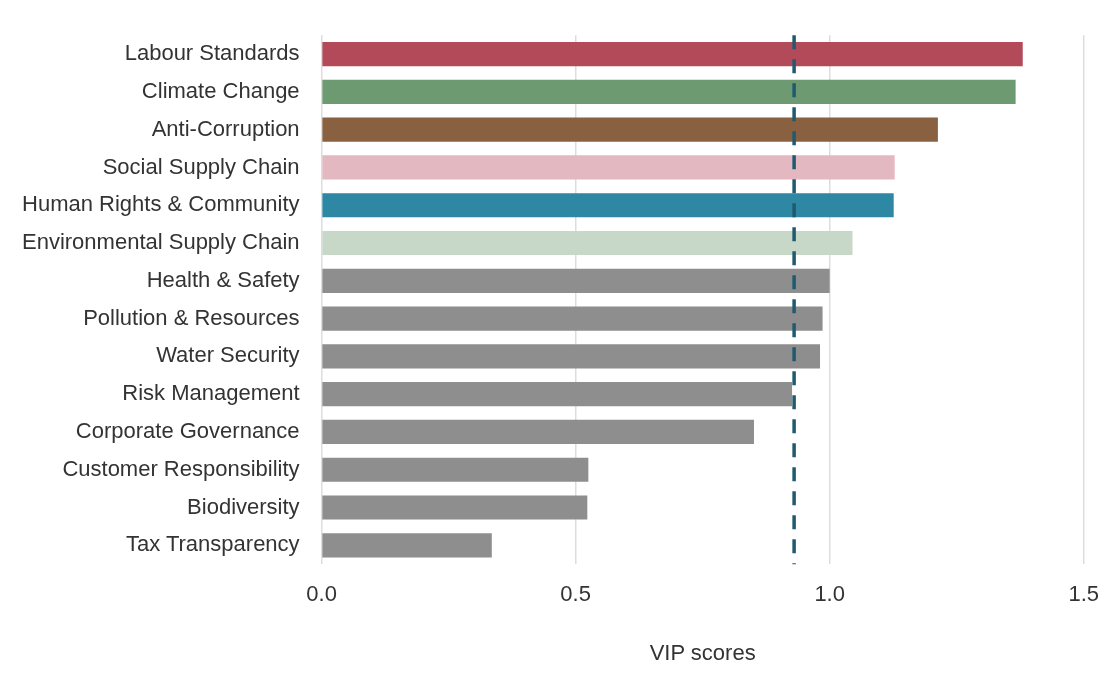 Image resolution: width=1117 pixels, height=673 pixels. What do you see at coordinates (161, 204) in the screenshot?
I see `y-tick-label: Human Rights & Community` at bounding box center [161, 204].